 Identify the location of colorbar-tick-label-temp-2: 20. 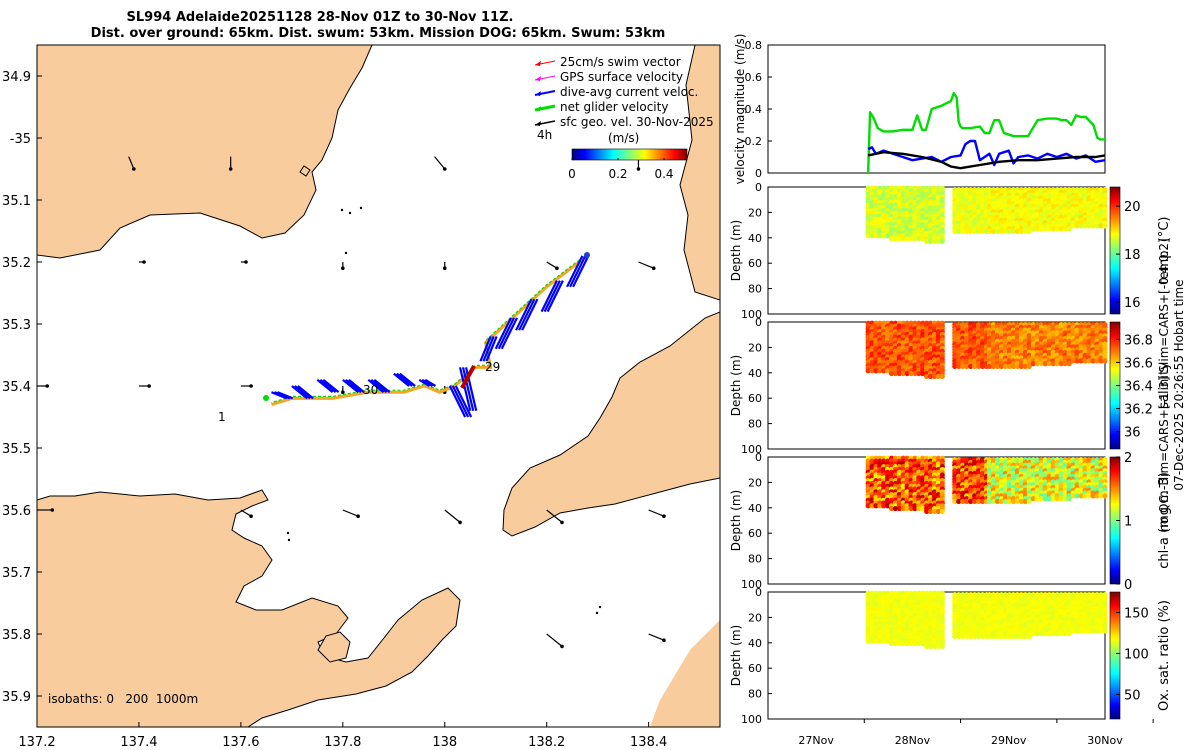
(1132, 207).